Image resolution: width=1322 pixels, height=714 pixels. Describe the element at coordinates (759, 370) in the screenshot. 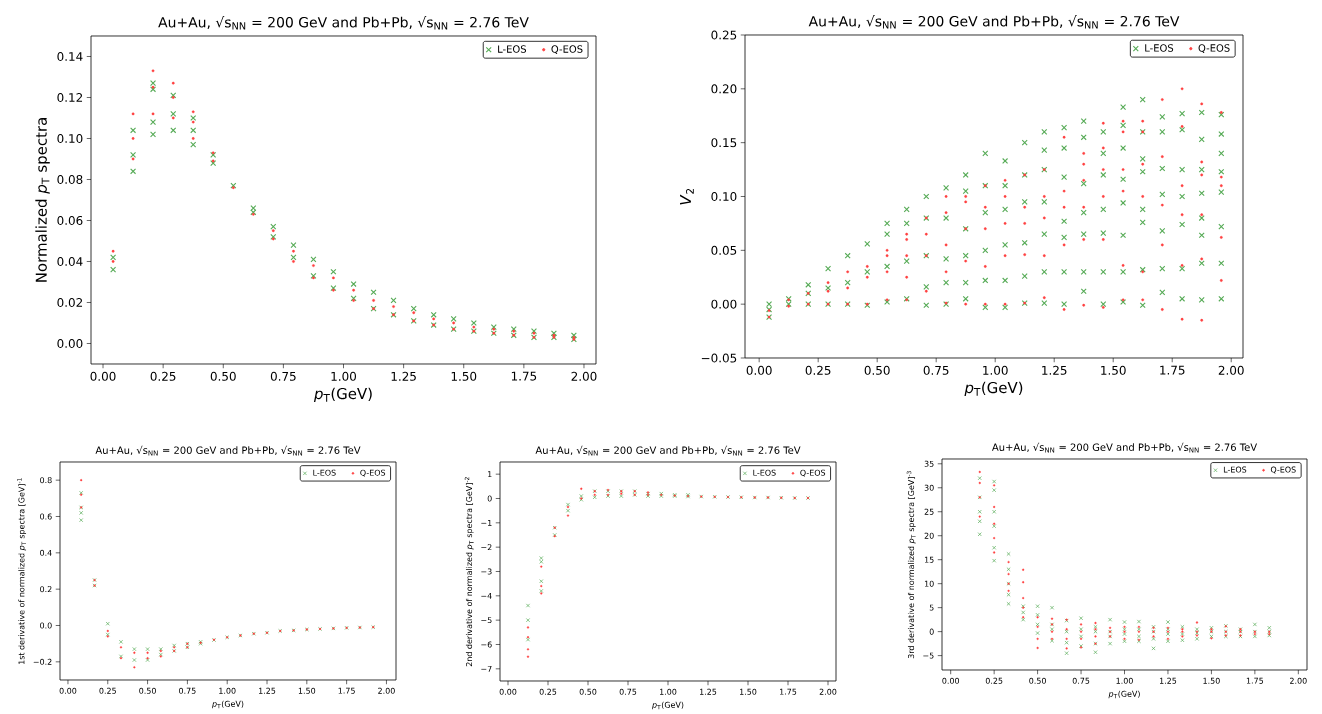

I see `x-tick-label: 0.00` at that location.